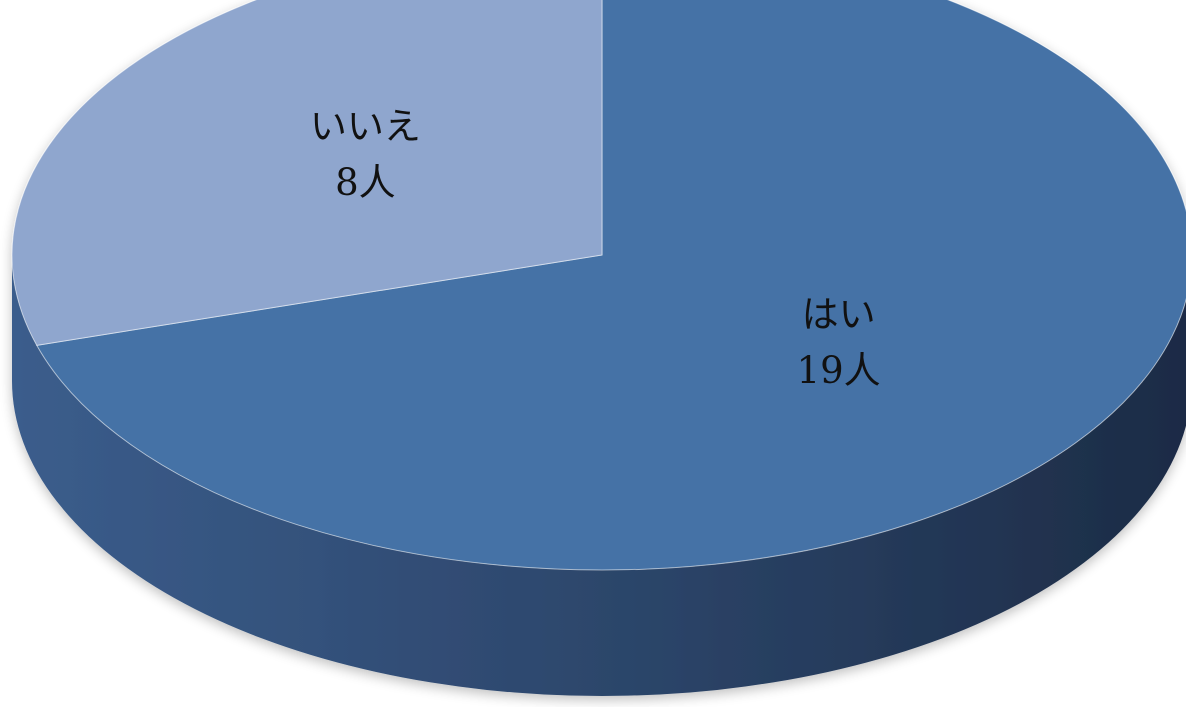 This screenshot has height=707, width=1186. I want to click on slice-value-label-1: 8人, so click(365, 182).